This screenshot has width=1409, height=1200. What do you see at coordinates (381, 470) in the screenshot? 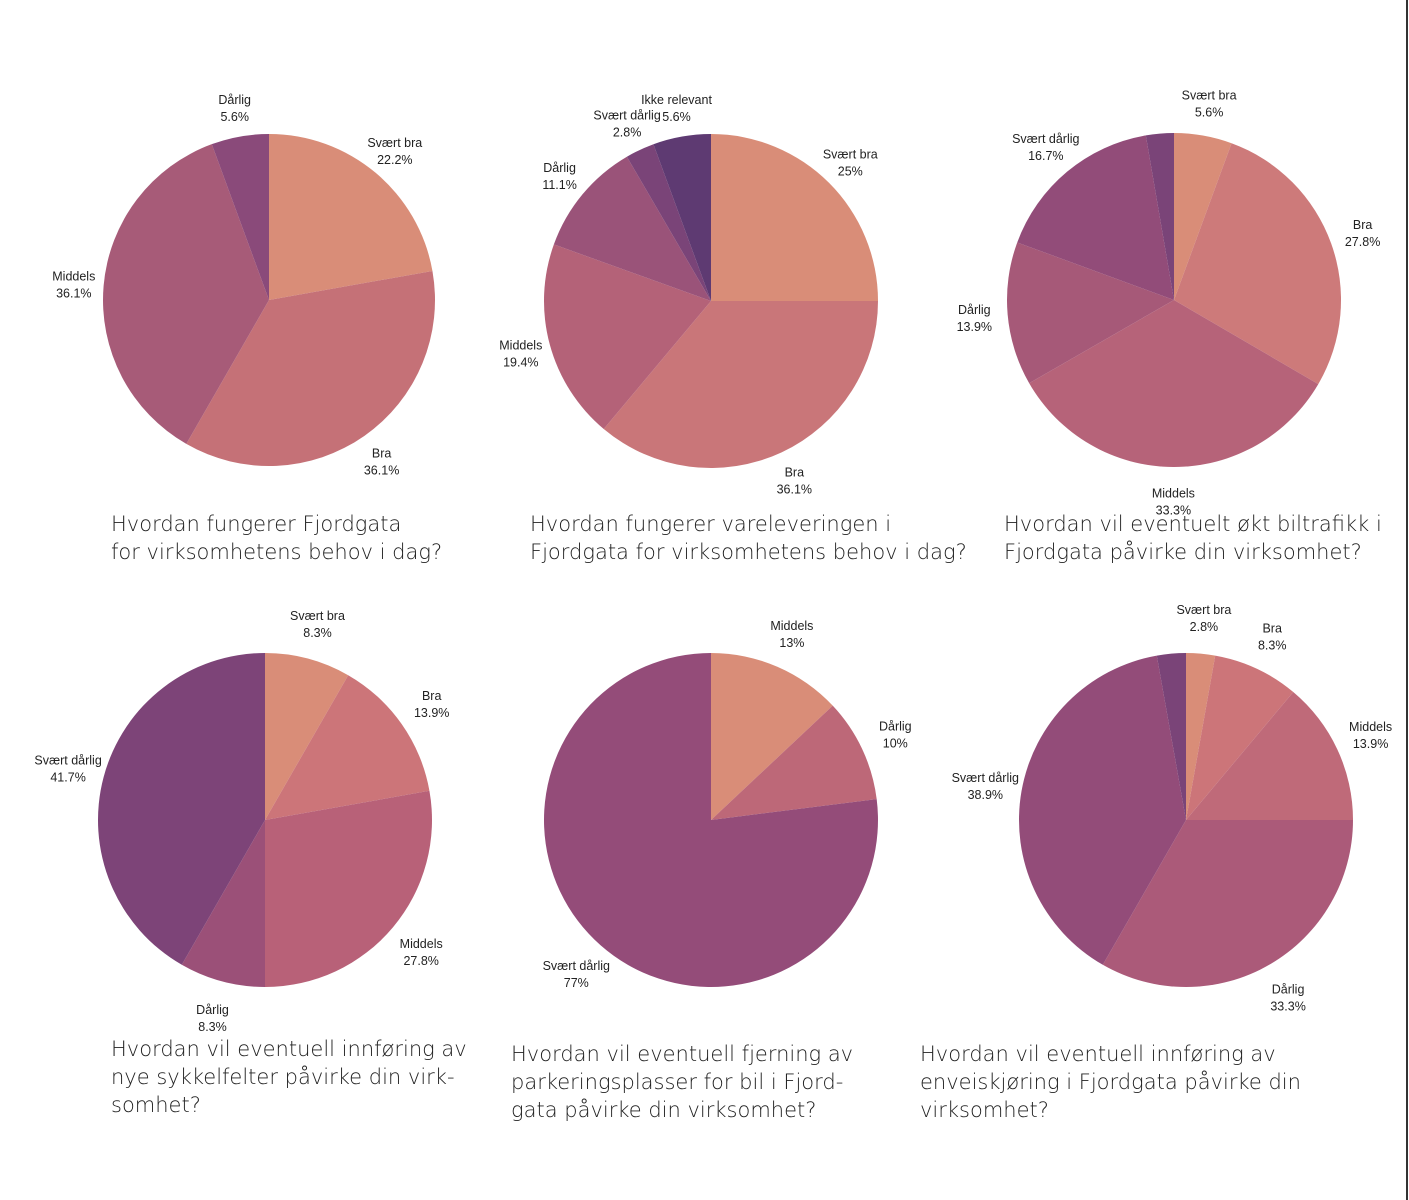
I see `pie-1-slice-percent-2: 36.1%` at bounding box center [381, 470].